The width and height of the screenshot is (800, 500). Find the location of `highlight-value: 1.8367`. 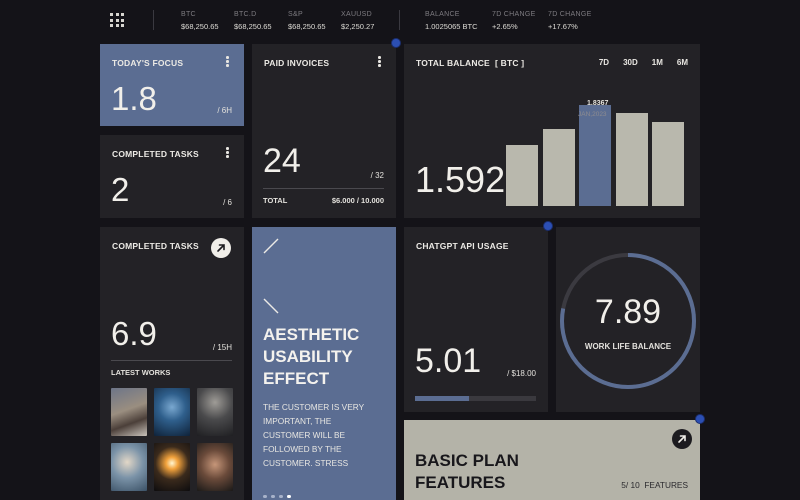

highlight-value: 1.8367 is located at coordinates (598, 103).